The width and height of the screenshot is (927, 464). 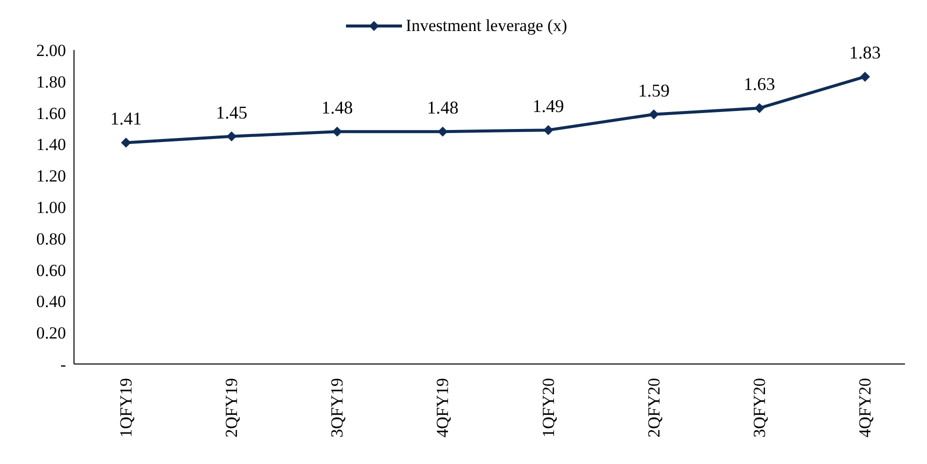 What do you see at coordinates (51, 113) in the screenshot?
I see `y-tick-label: 1.60` at bounding box center [51, 113].